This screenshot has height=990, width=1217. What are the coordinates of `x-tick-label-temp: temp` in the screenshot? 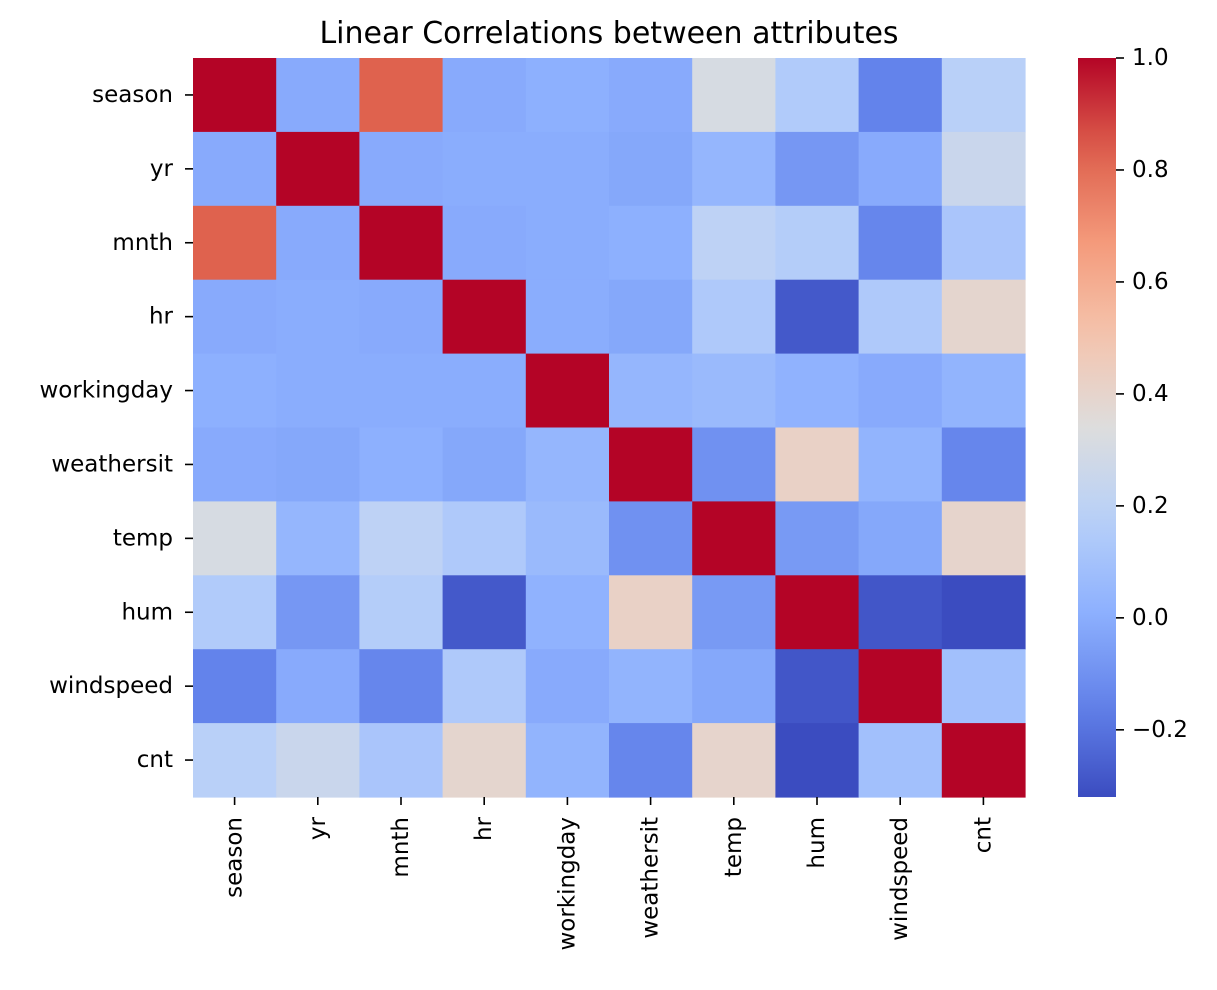 It's located at (734, 847).